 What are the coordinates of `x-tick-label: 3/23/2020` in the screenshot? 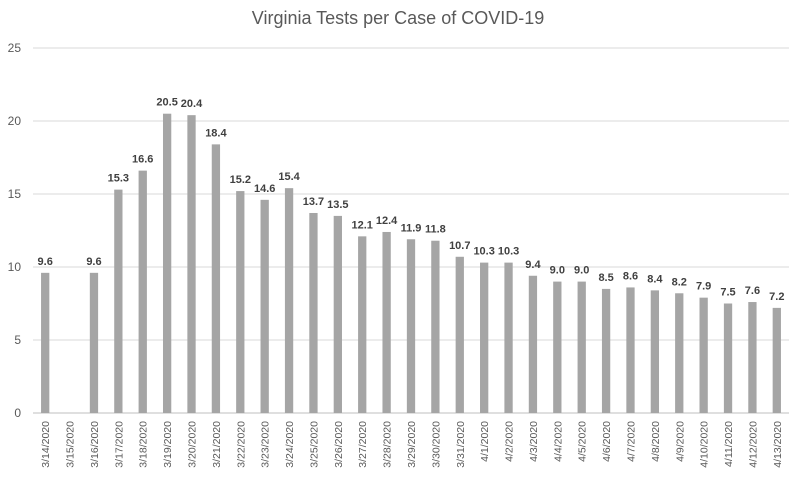 It's located at (266, 444).